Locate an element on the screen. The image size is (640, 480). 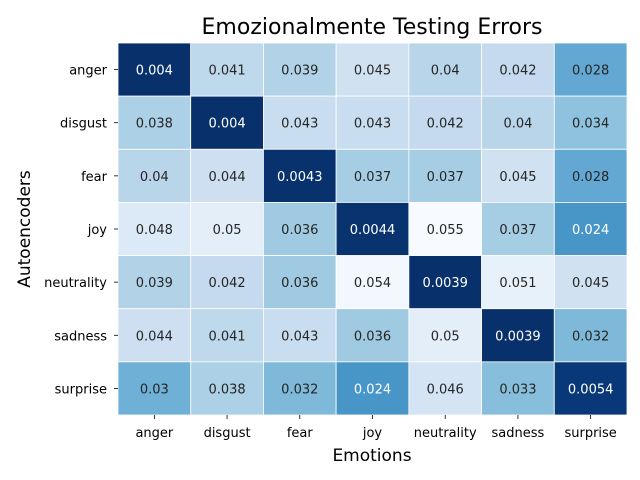
cell-value-label: 0.051 is located at coordinates (517, 283).